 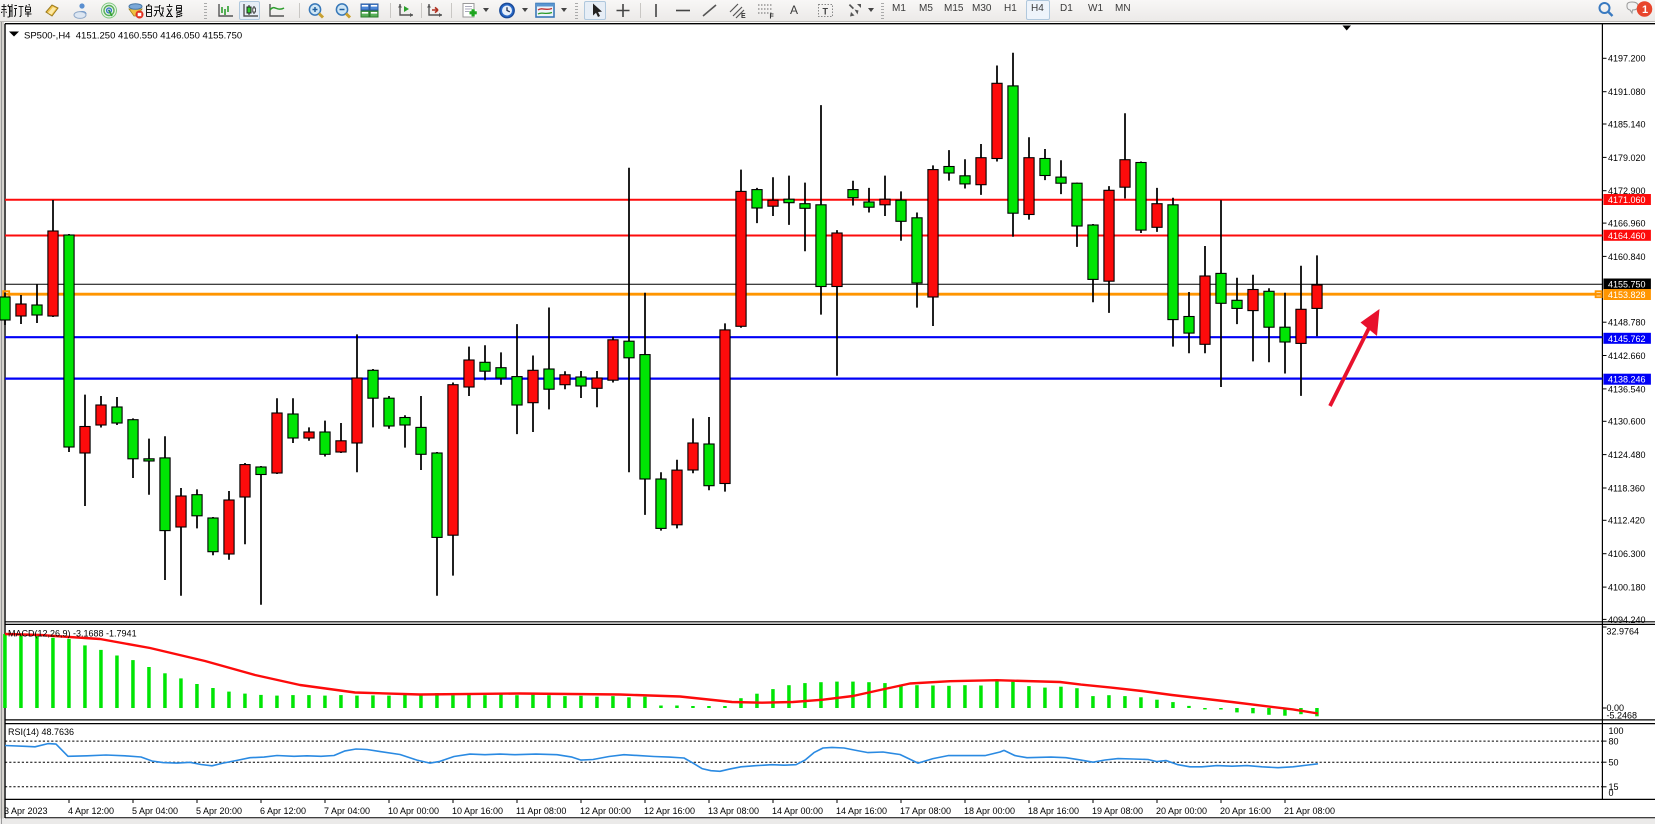 I want to click on svg-text: 4185.140, so click(x=1627, y=124).